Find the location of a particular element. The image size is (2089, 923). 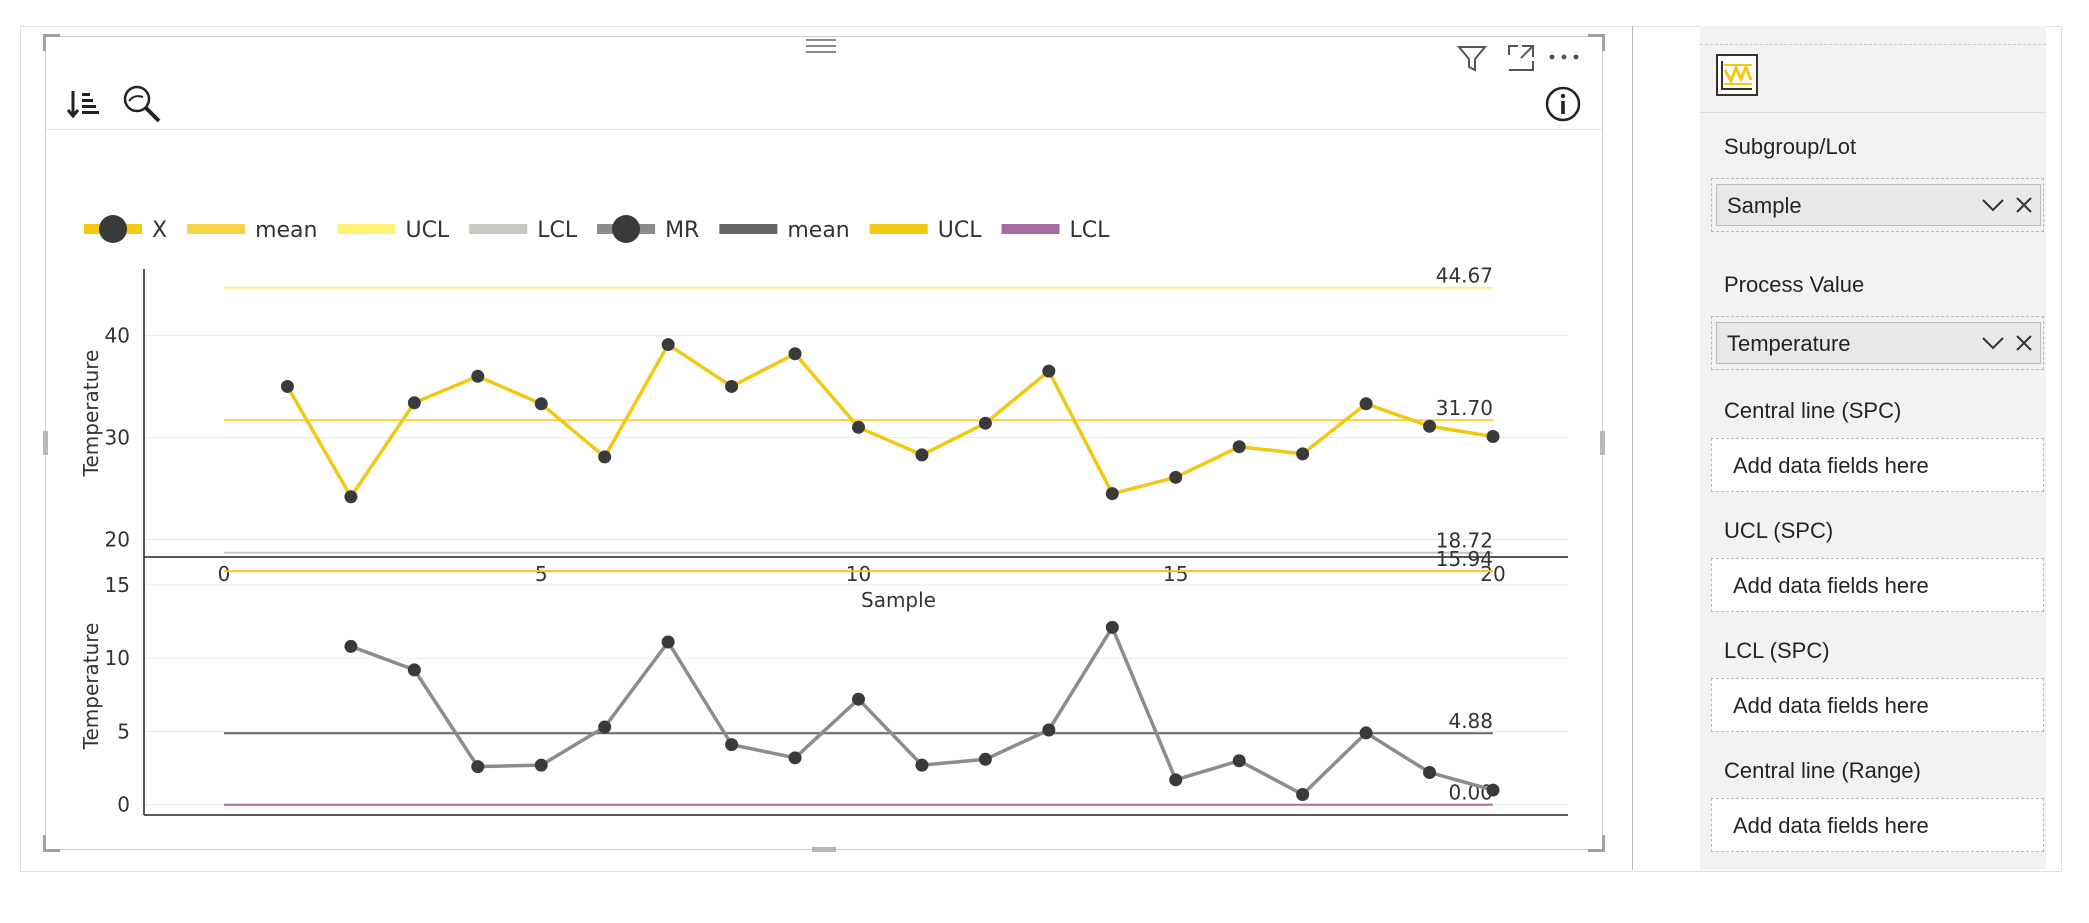

panel1-y-axis-title: Temperature is located at coordinates (91, 414).